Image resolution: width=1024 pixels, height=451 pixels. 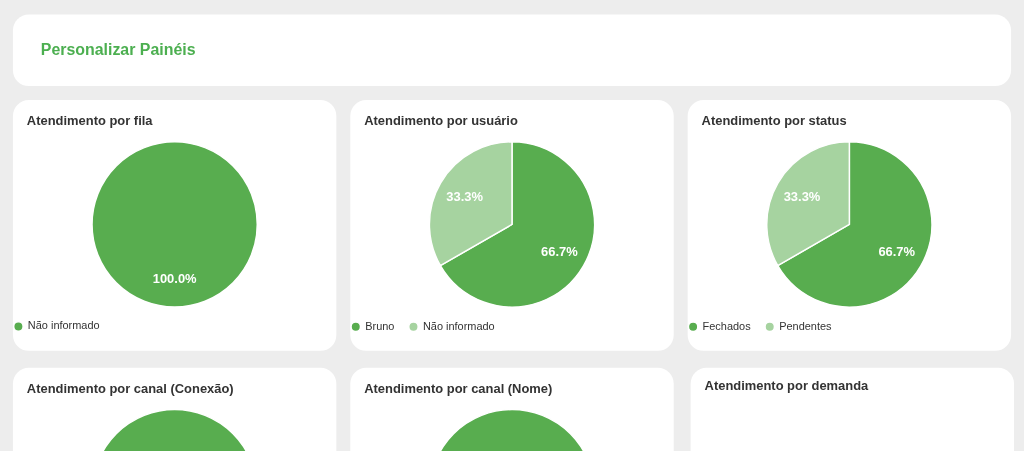 What do you see at coordinates (806, 325) in the screenshot?
I see `legend-label: Pendentes` at bounding box center [806, 325].